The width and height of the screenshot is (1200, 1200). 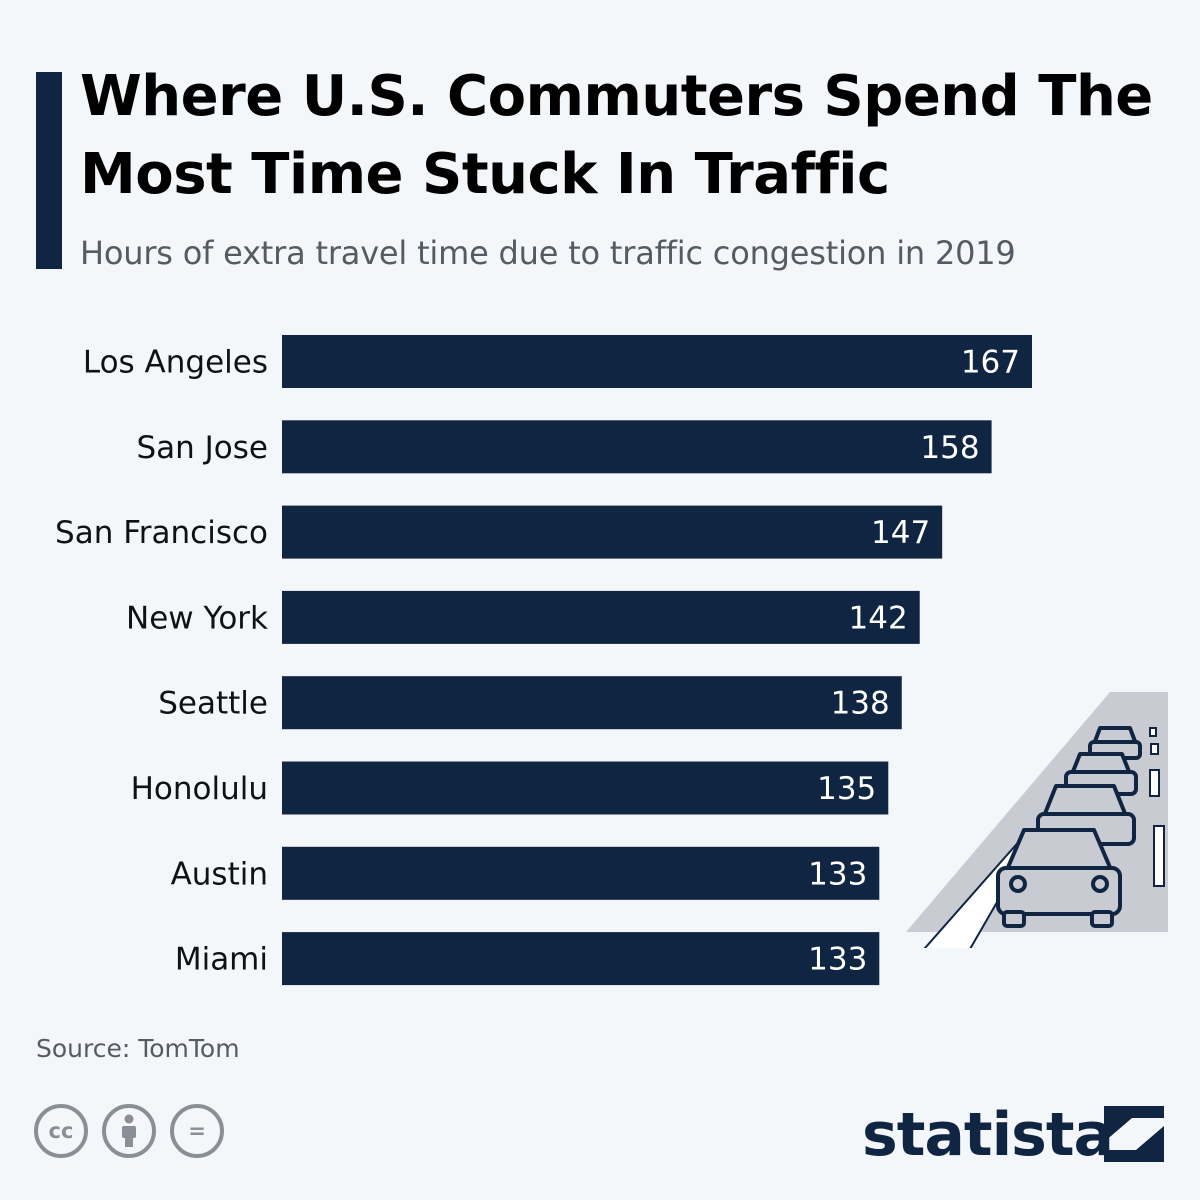 What do you see at coordinates (213, 704) in the screenshot?
I see `category-label: Seattle` at bounding box center [213, 704].